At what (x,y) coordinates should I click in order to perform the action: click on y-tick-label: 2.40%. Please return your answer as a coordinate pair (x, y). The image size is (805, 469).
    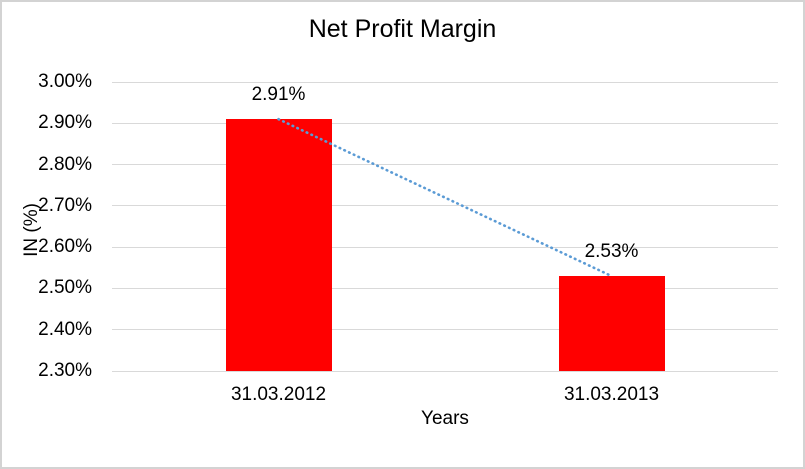
    Looking at the image, I should click on (65, 329).